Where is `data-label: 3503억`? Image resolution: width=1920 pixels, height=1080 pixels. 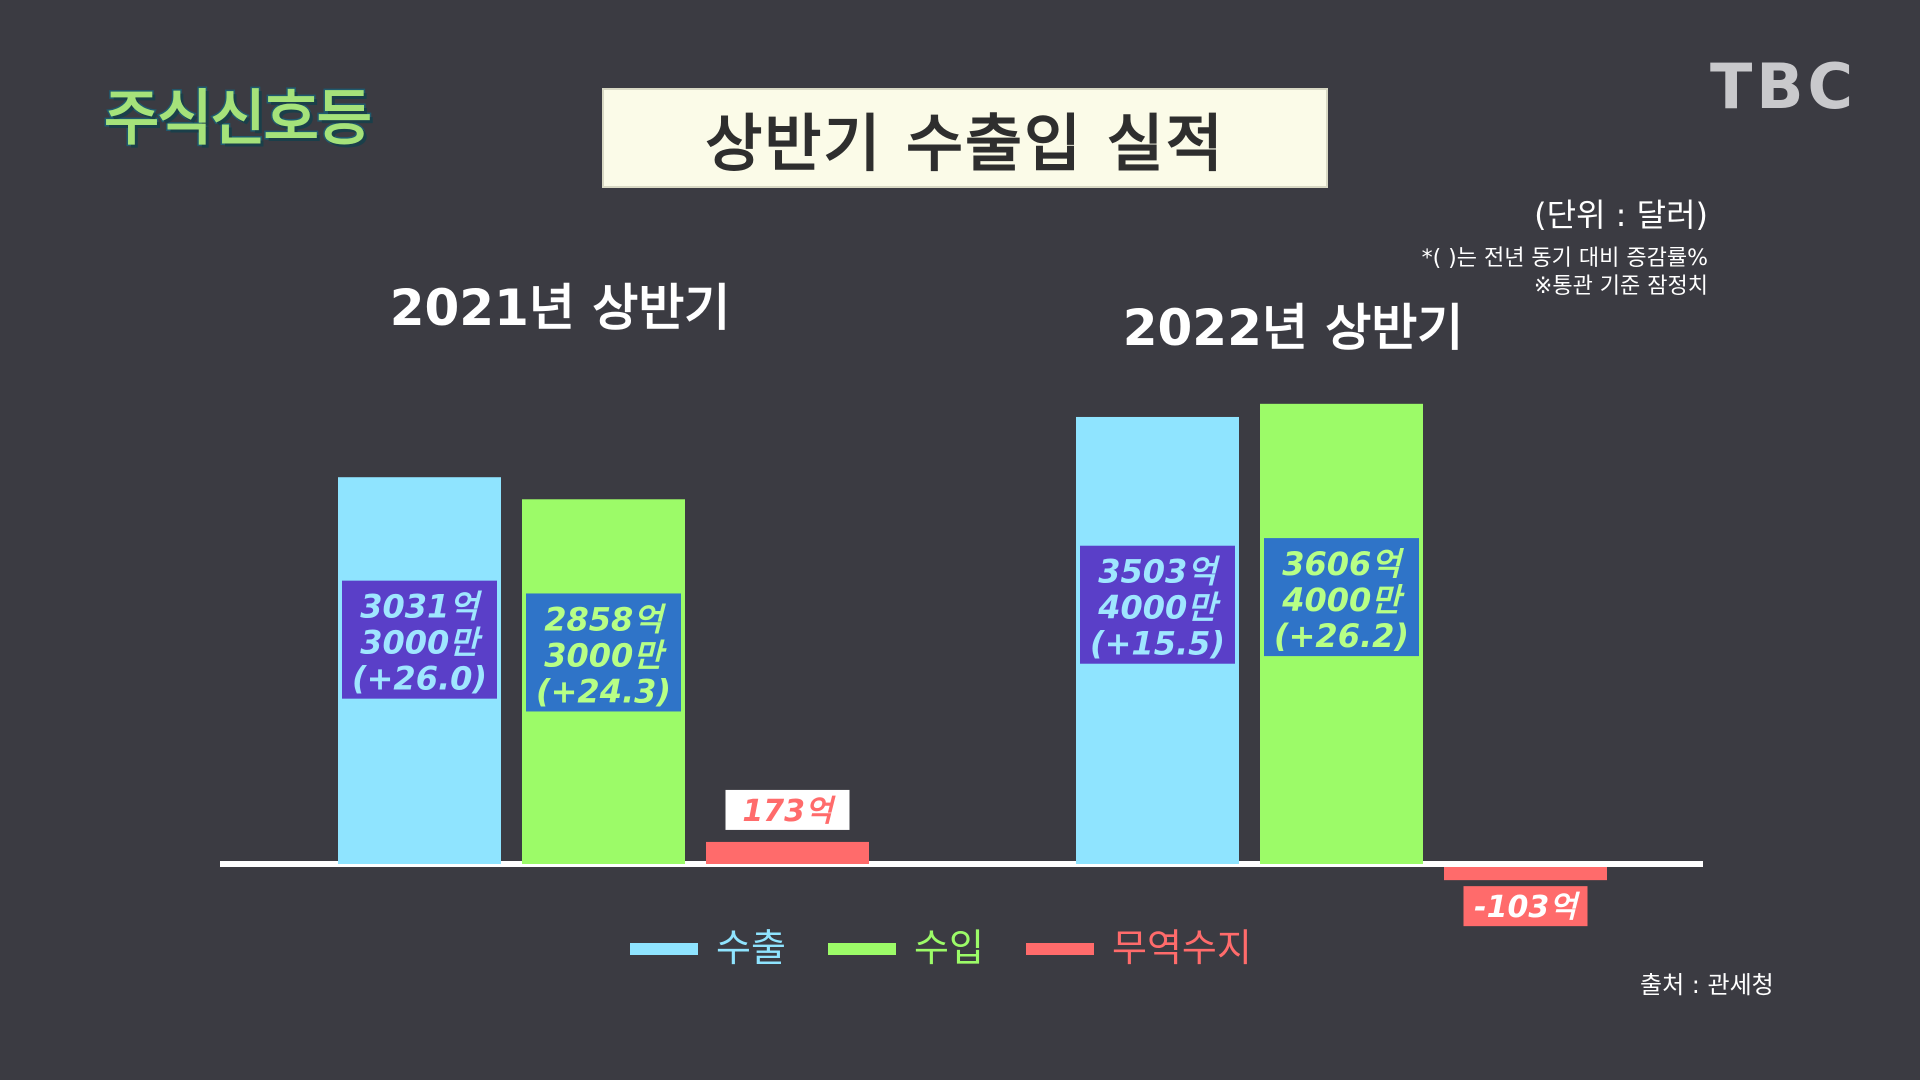
data-label: 3503억 is located at coordinates (1159, 572).